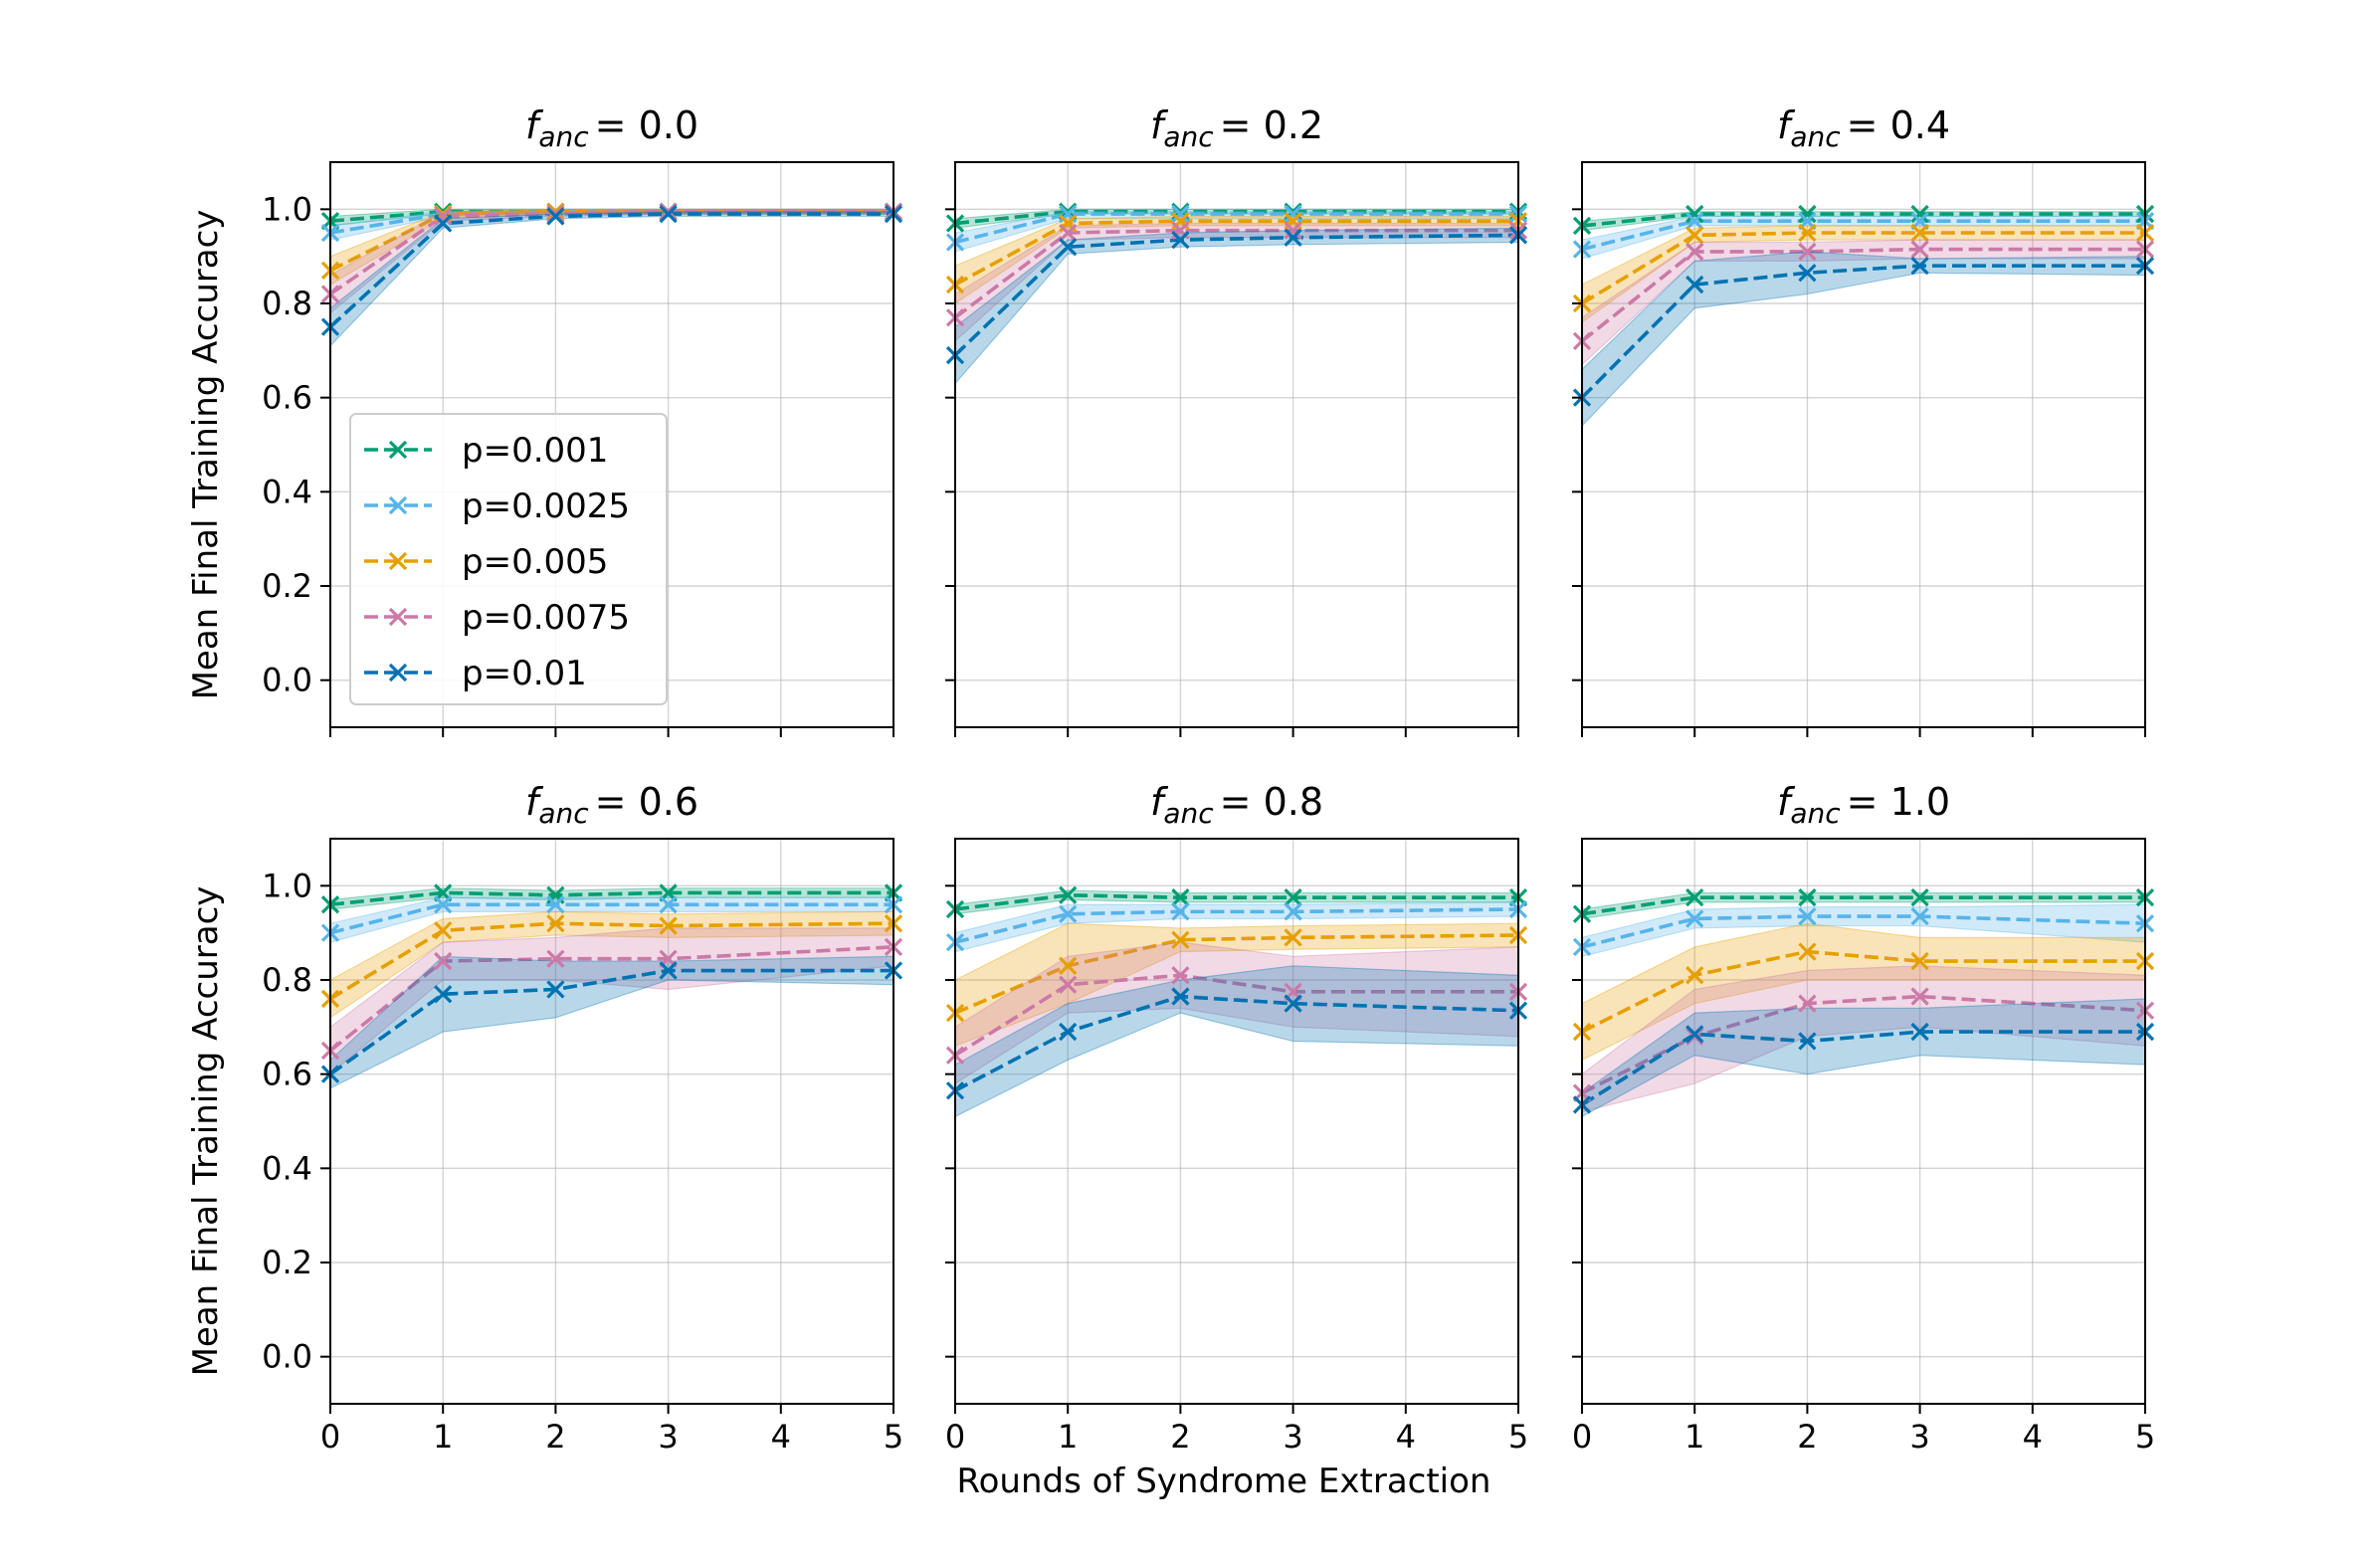 This screenshot has height=1555, width=2380. I want to click on subplot-3: fanc = 0.4, so click(1863, 420).